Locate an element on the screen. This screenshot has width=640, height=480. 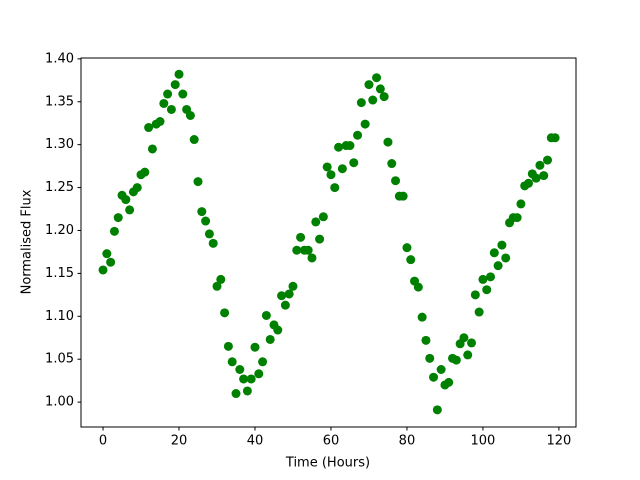
x-tick-label: 40 is located at coordinates (255, 441).